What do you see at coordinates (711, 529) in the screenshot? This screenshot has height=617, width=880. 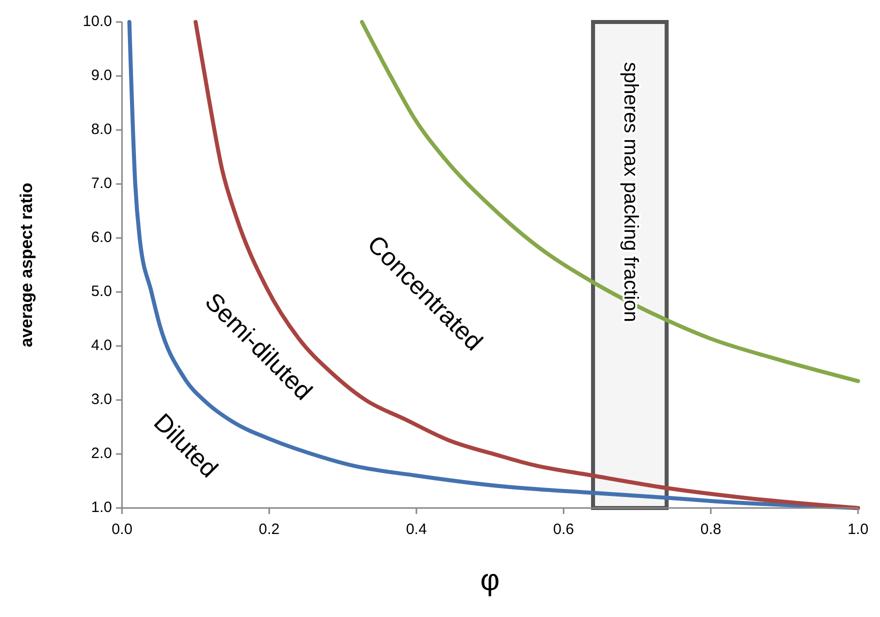 I see `x-tick-label: 0.8` at bounding box center [711, 529].